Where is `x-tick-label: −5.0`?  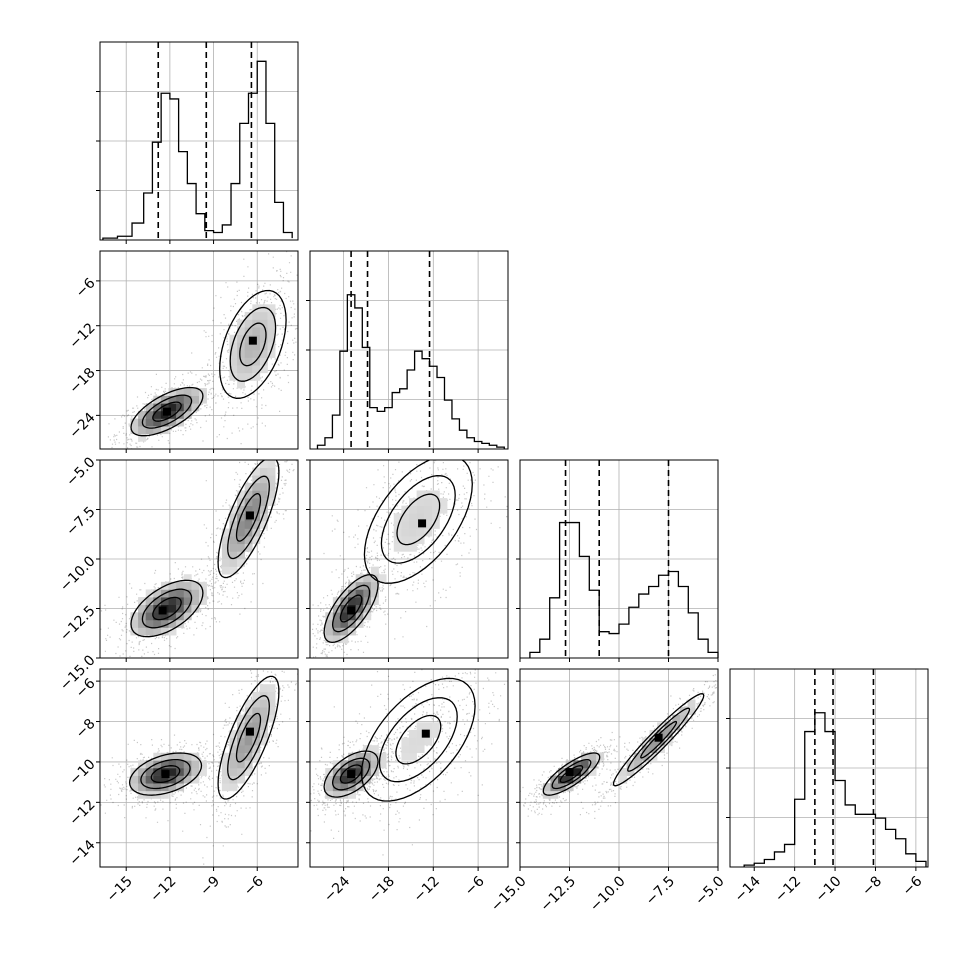
x-tick-label: −5.0 is located at coordinates (709, 890).